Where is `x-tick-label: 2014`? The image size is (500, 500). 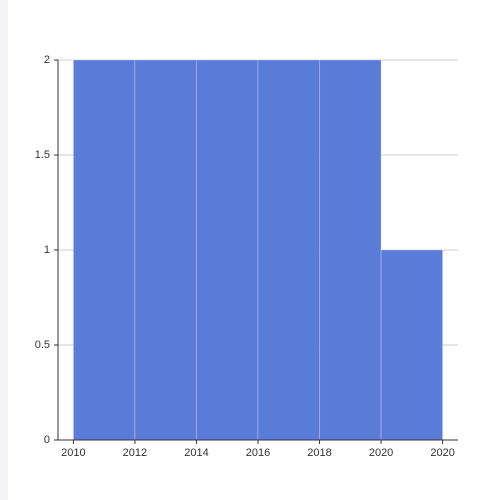
x-tick-label: 2014 is located at coordinates (196, 453).